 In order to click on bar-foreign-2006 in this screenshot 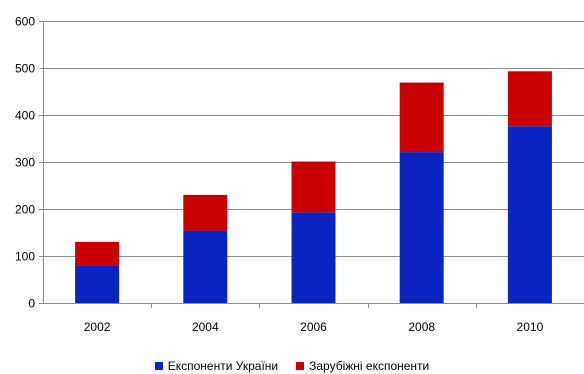, I will do `click(313, 187)`.